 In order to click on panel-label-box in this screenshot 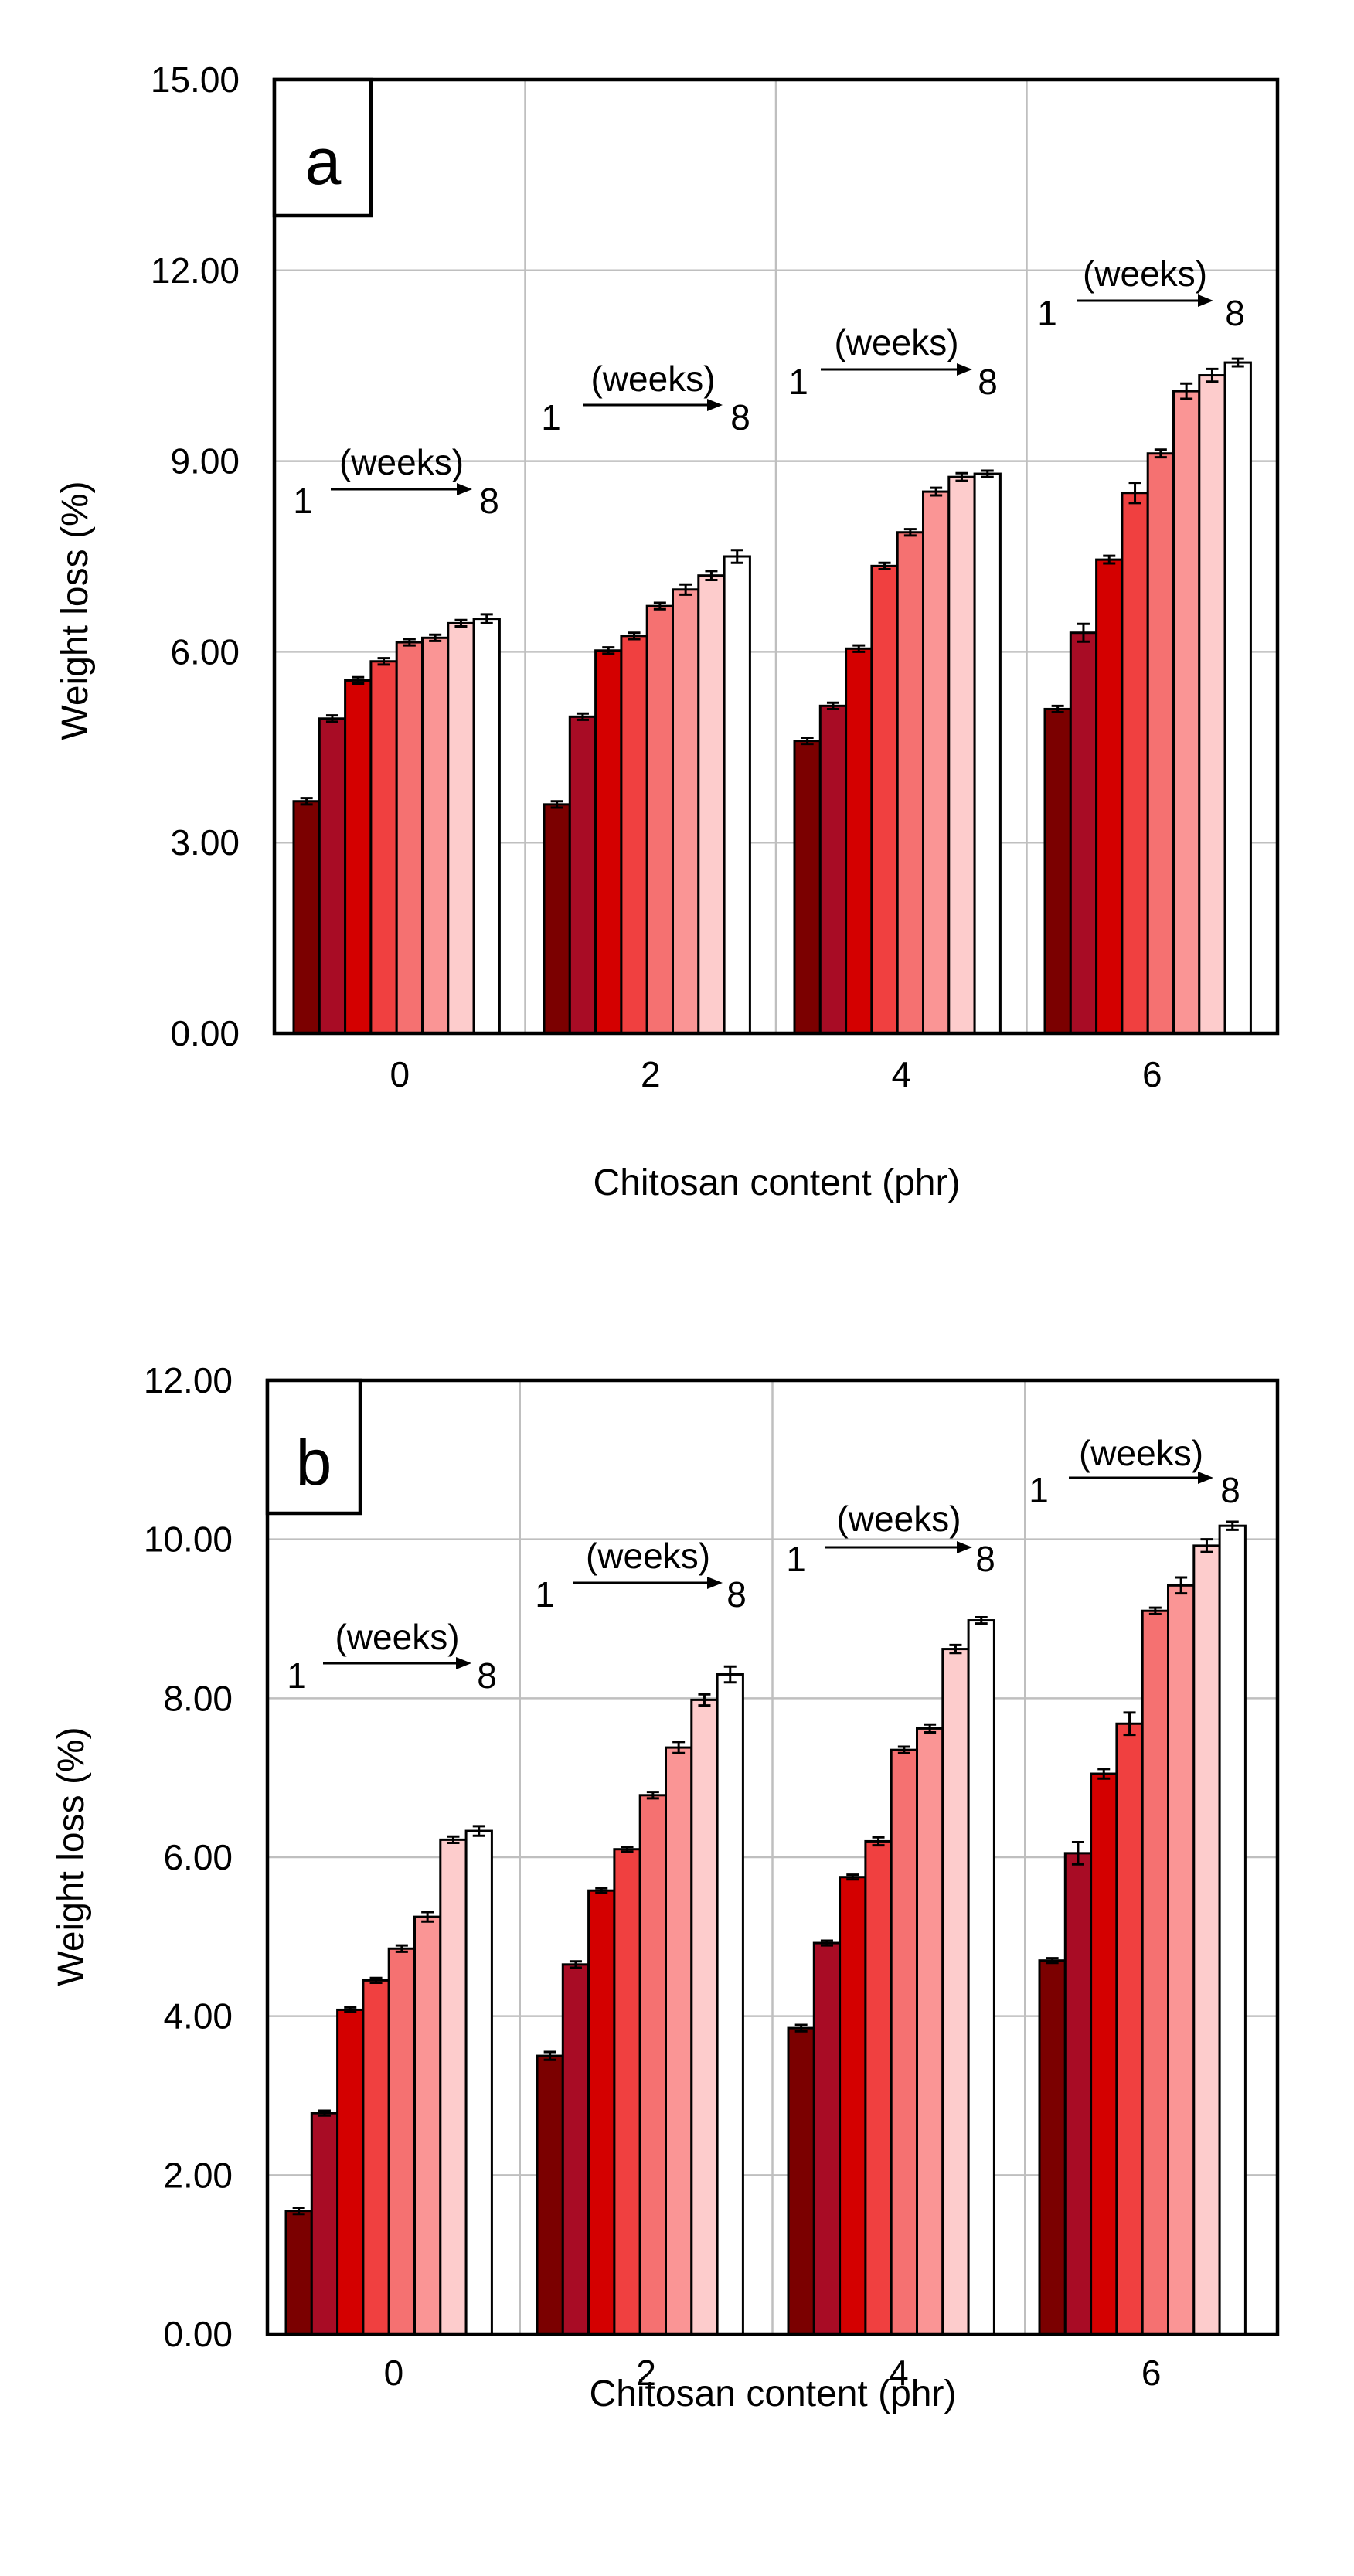, I will do `click(322, 147)`.